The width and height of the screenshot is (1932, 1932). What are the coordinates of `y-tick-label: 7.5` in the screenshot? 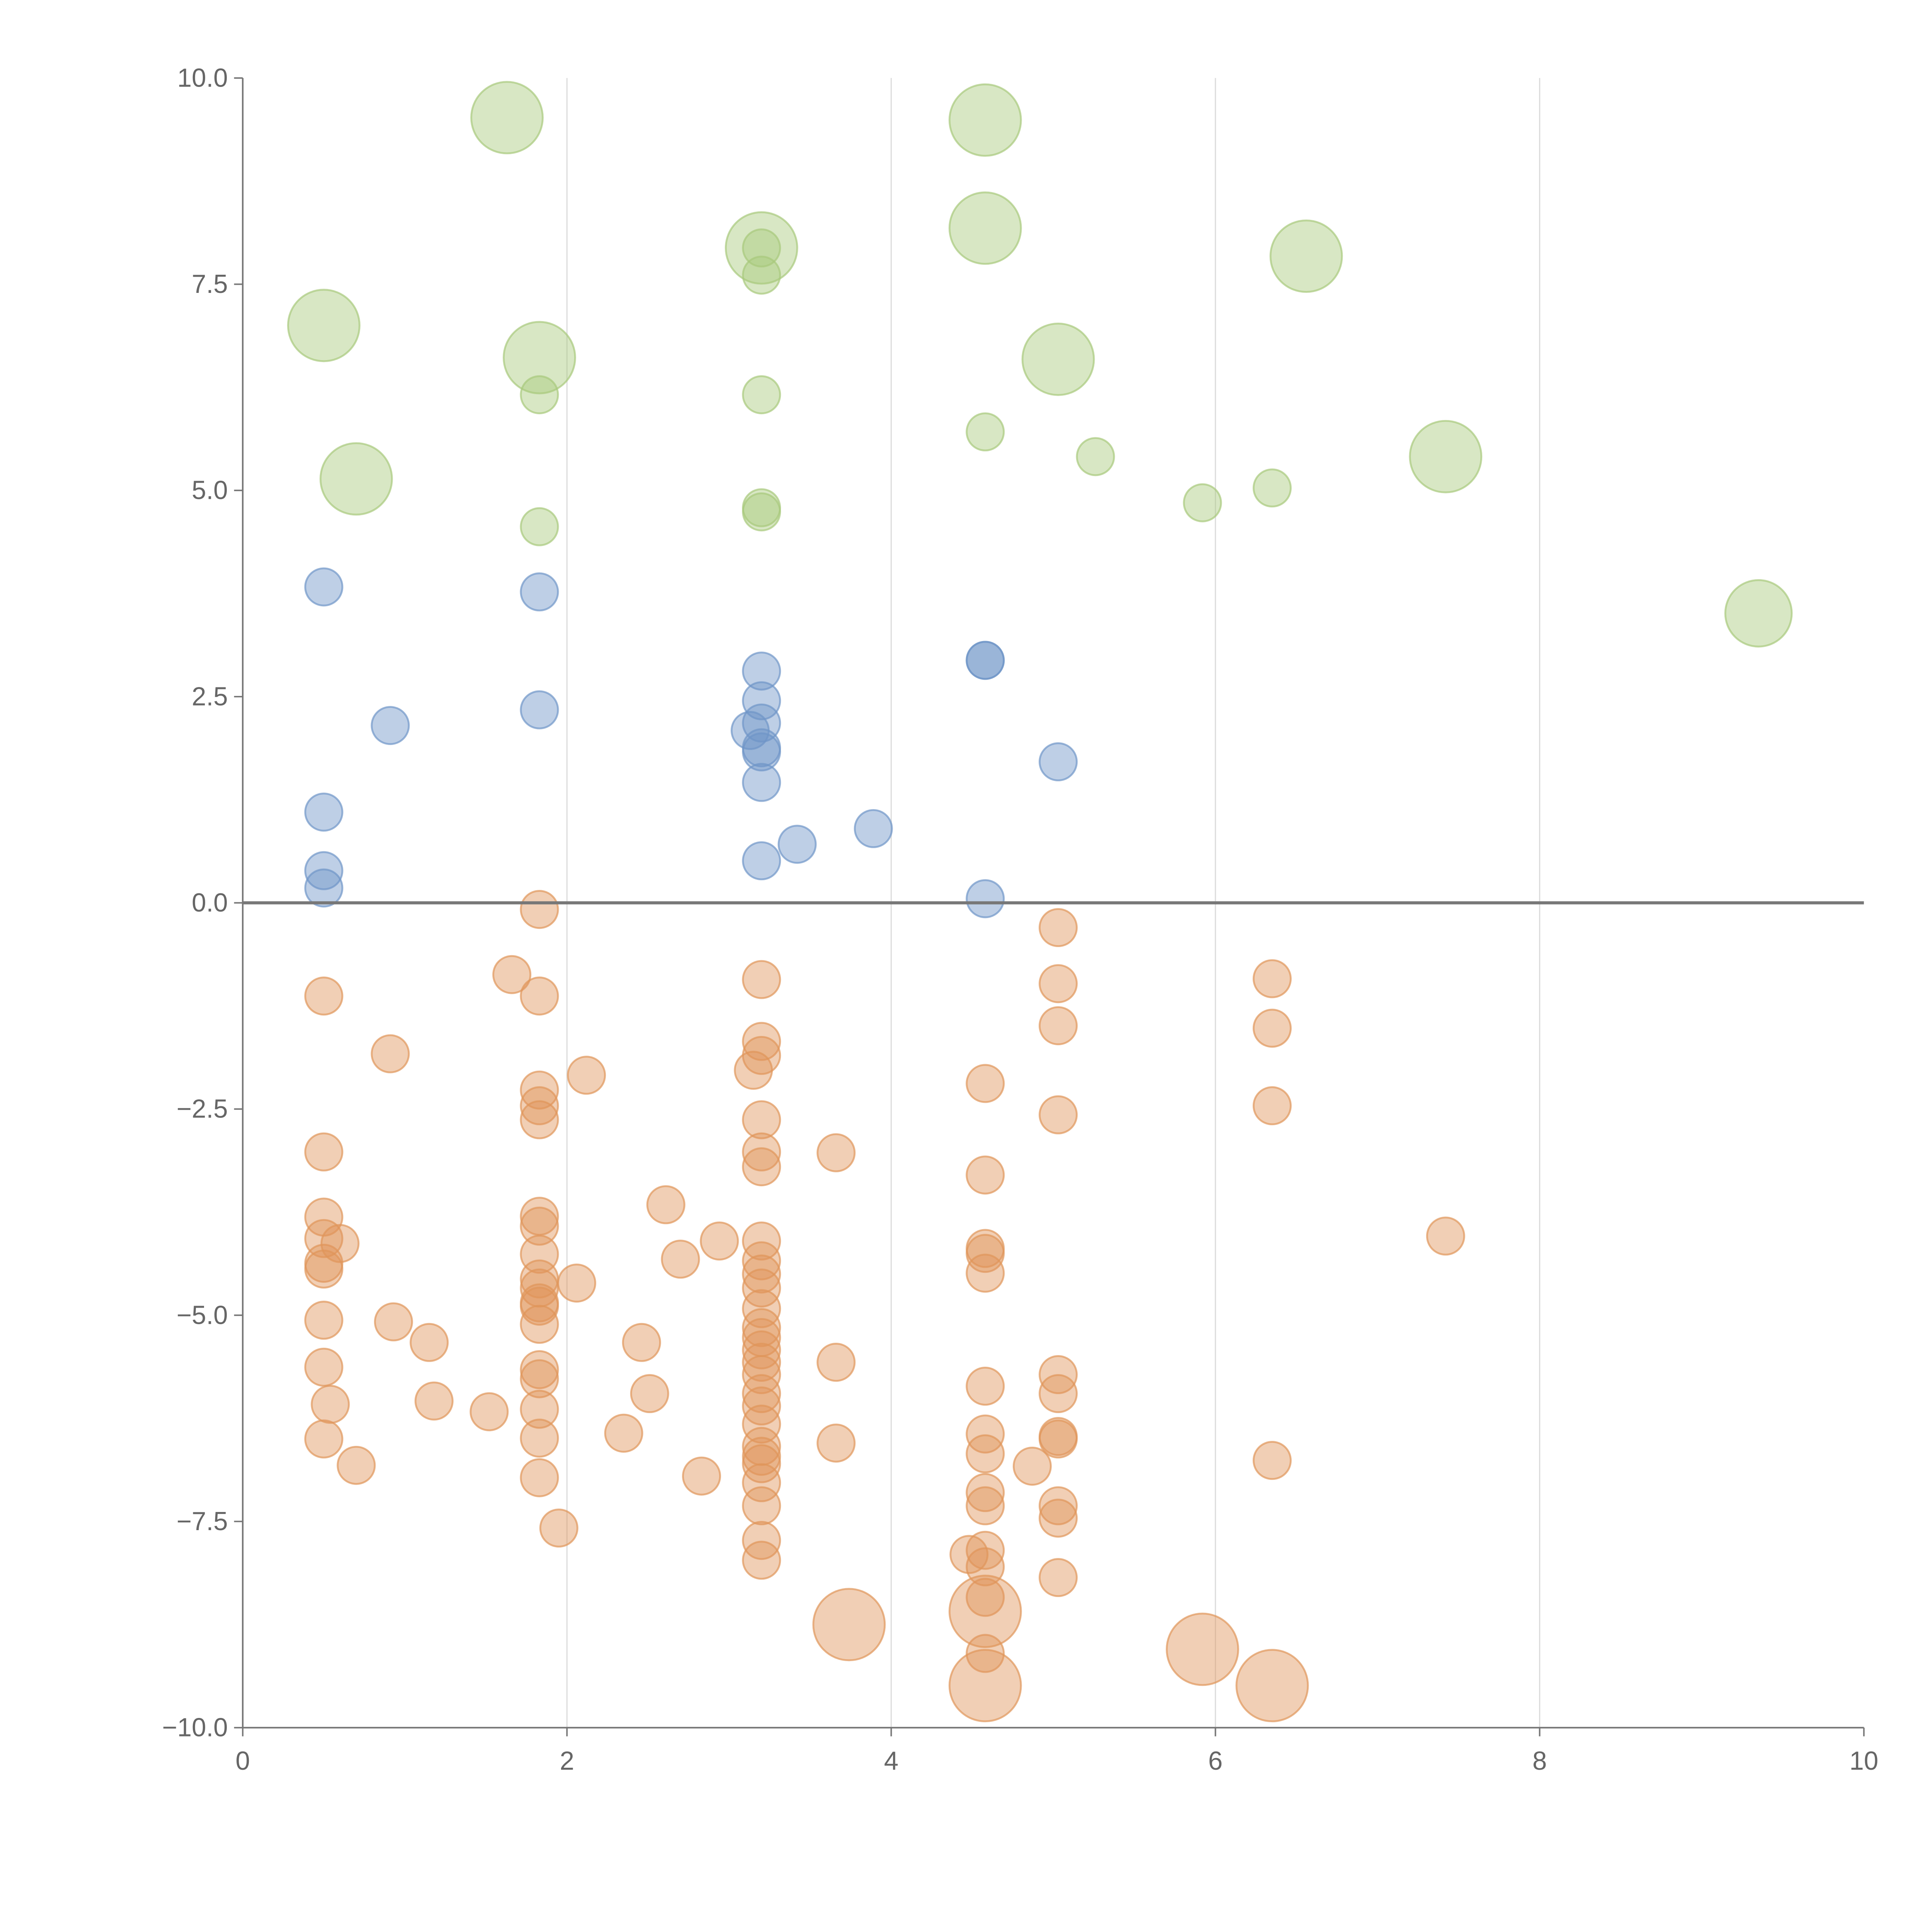 It's located at (210, 284).